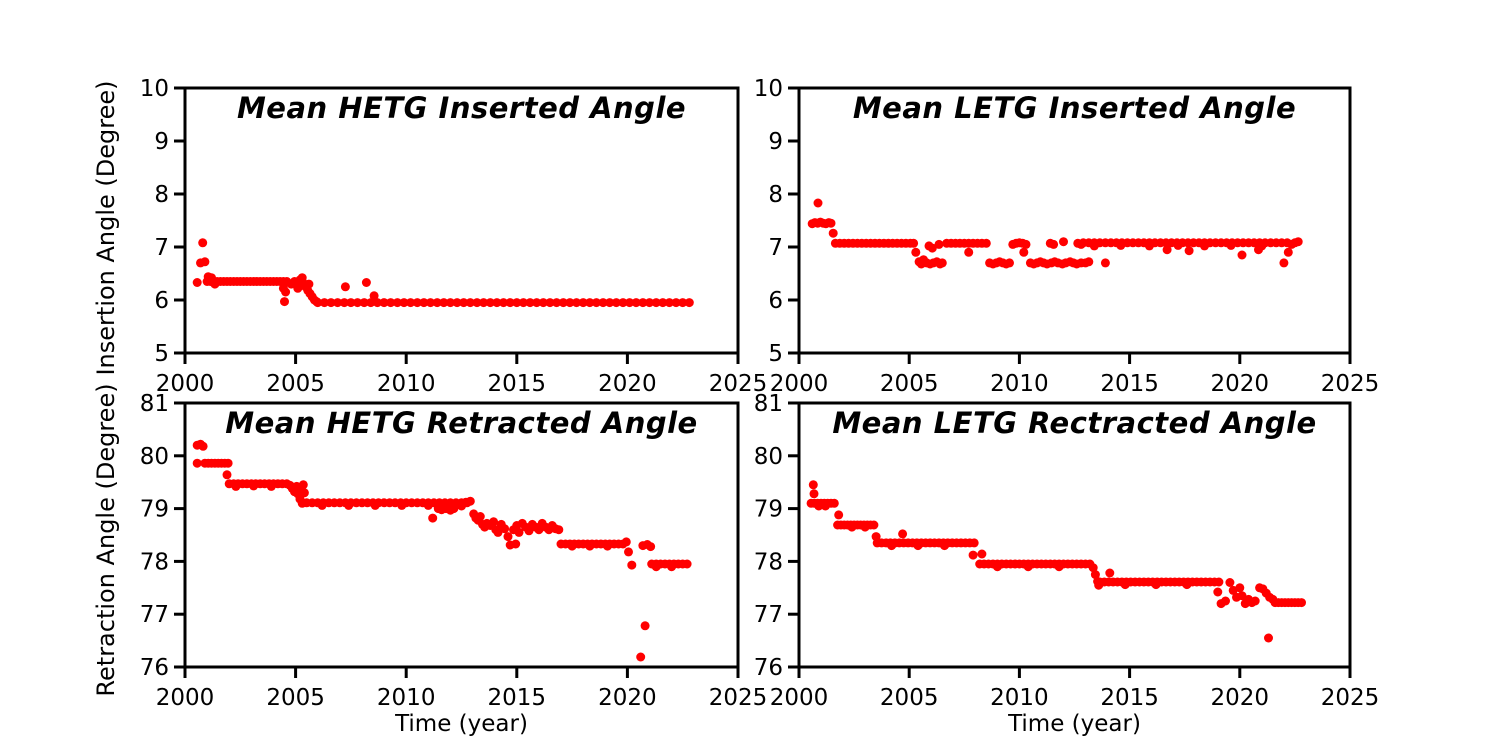 The width and height of the screenshot is (1500, 750). I want to click on ylabel-retraction-angle: Retraction Angle (Degree), so click(106, 540).